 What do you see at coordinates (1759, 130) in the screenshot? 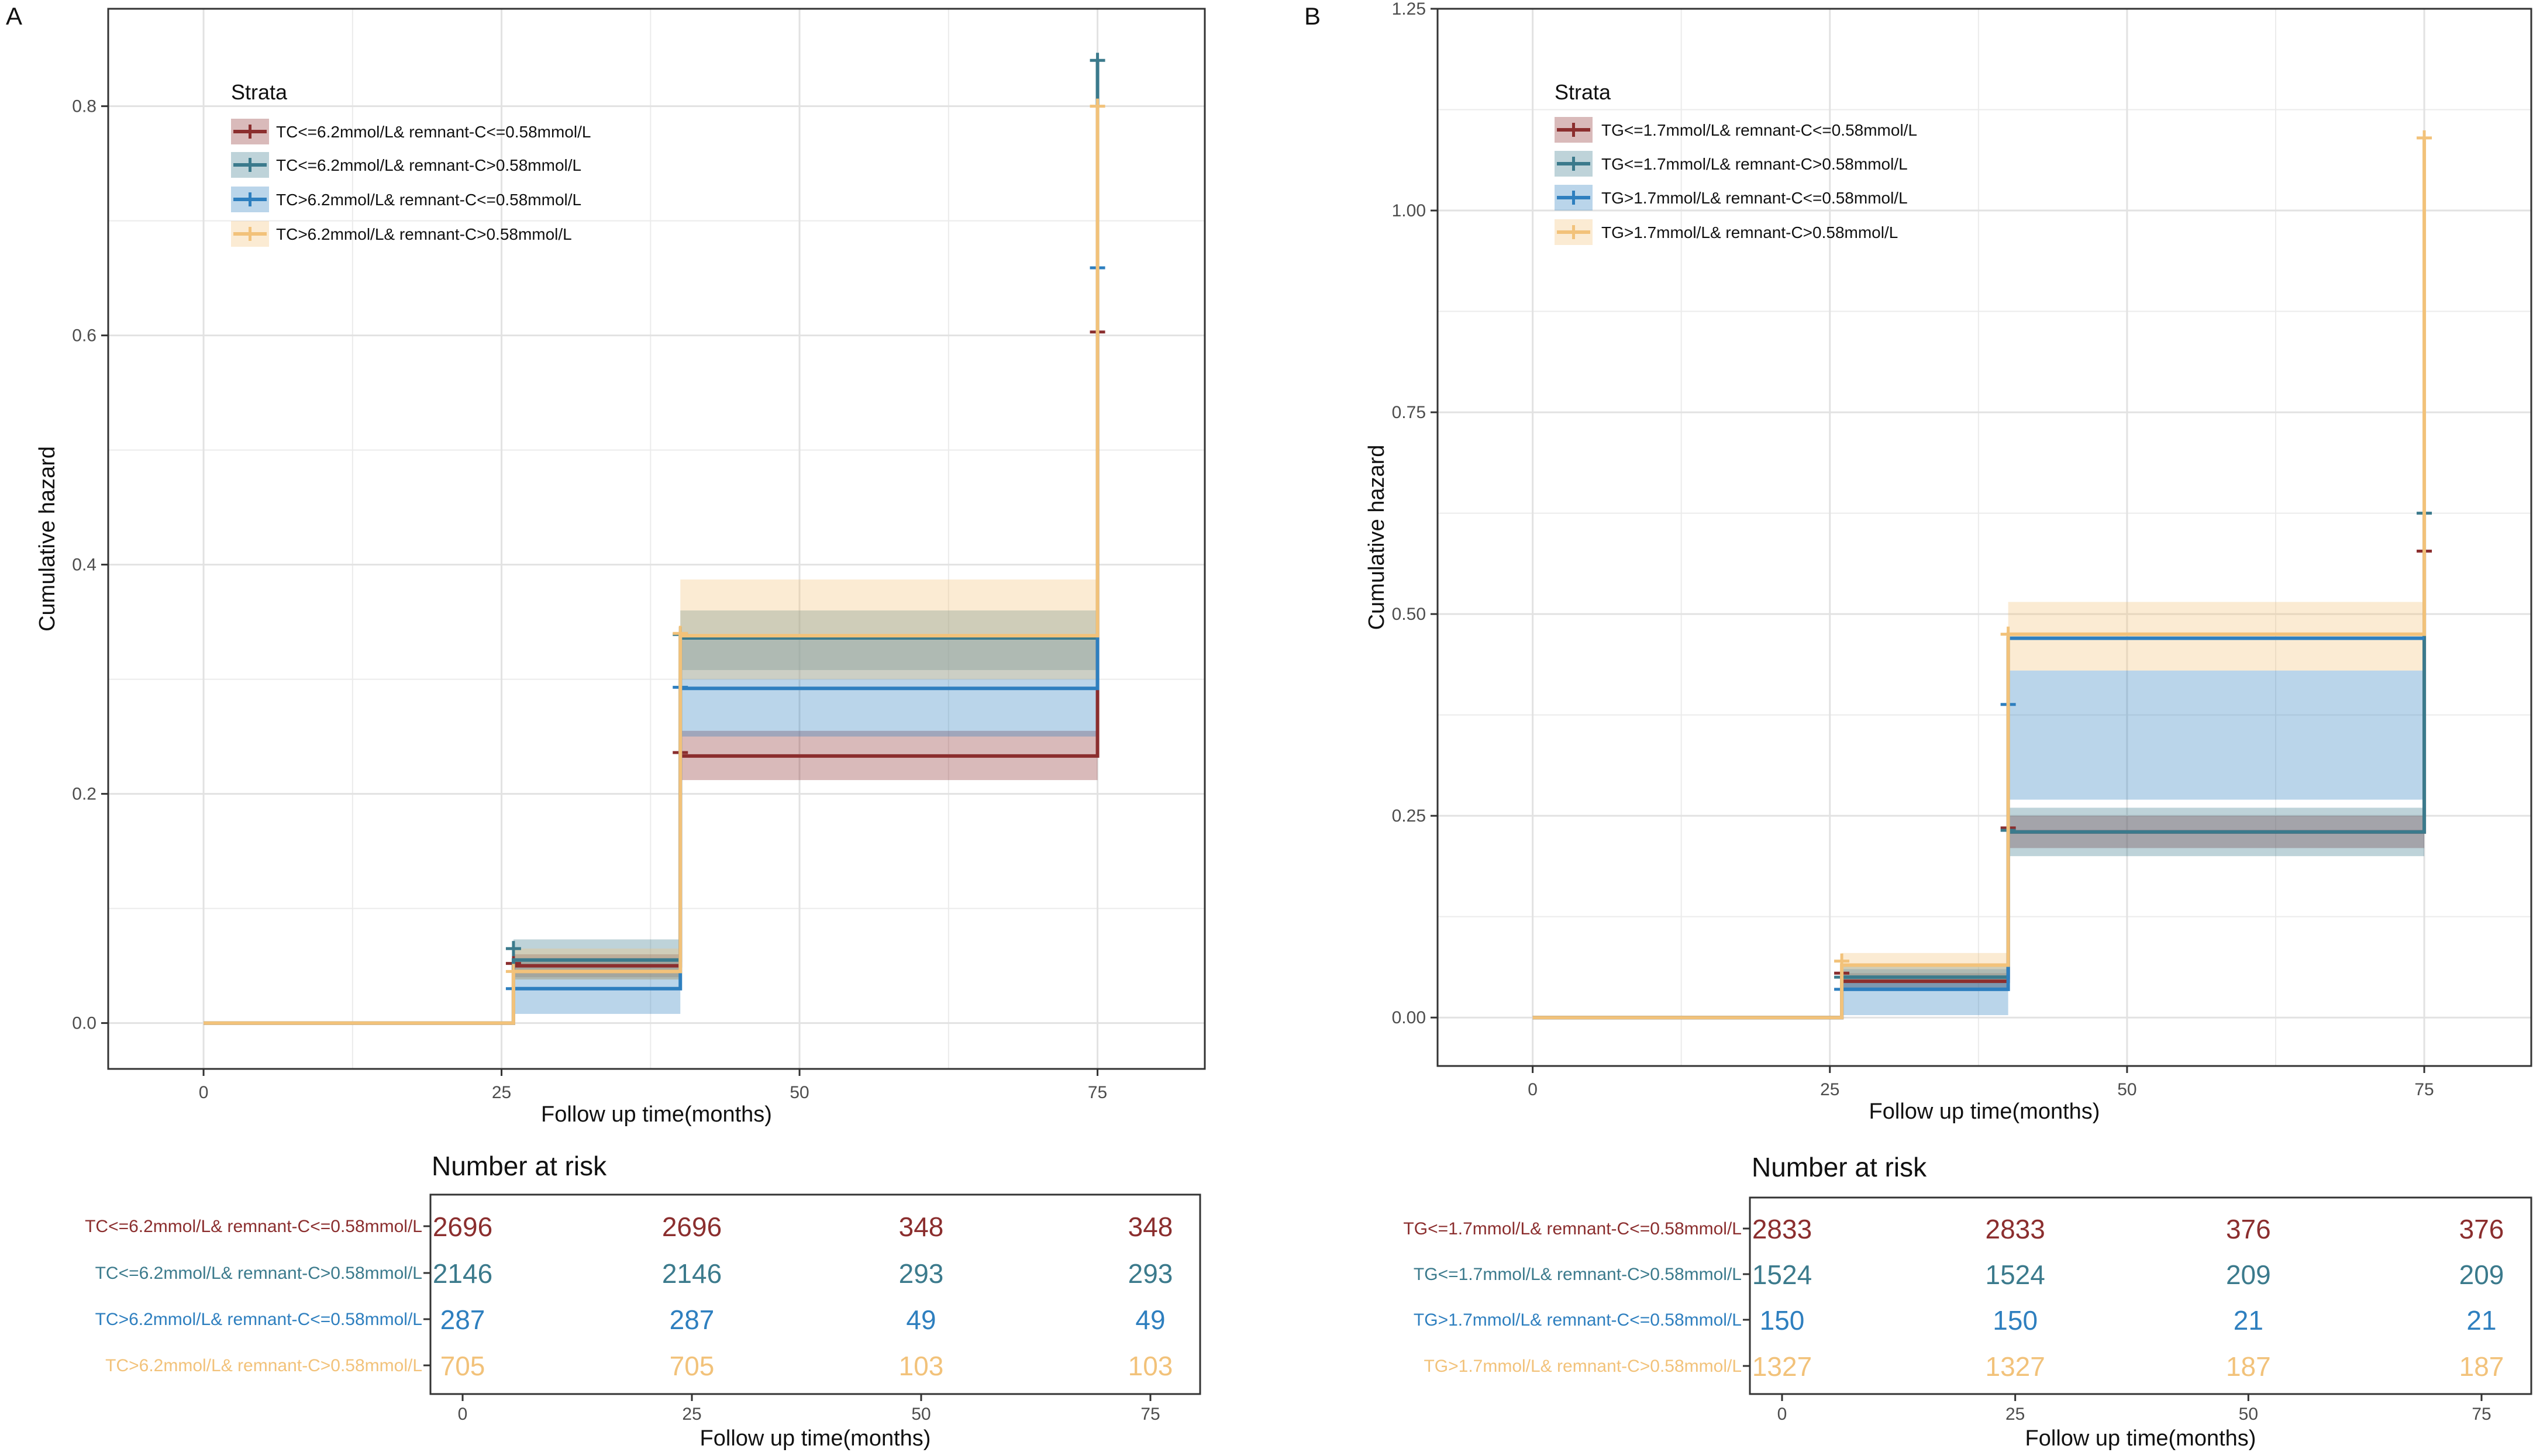
I see `legend-label: TG<=1.7mmol/L& remnant-C<=0.58mmol/L` at bounding box center [1759, 130].